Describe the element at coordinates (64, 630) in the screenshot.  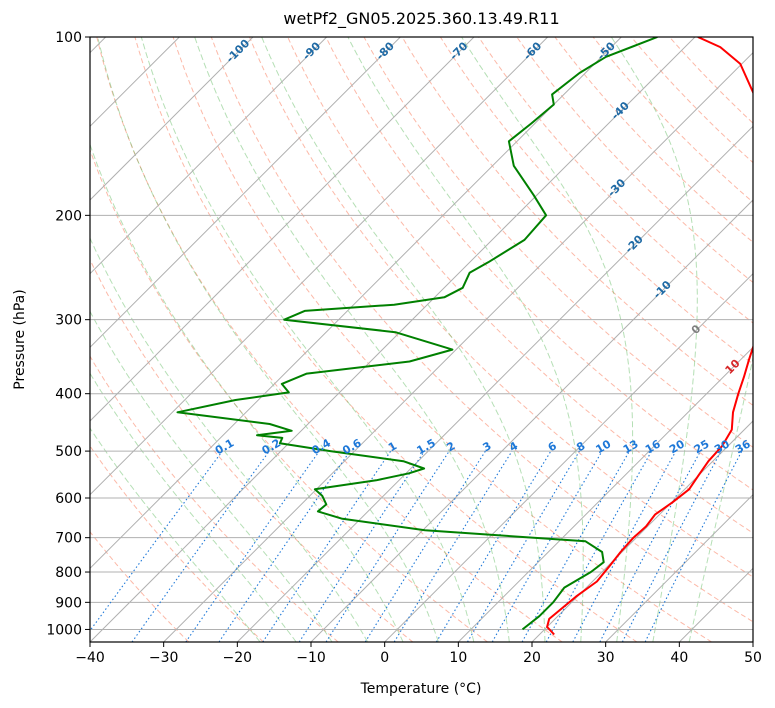
I see `y-tick-label: 1000` at that location.